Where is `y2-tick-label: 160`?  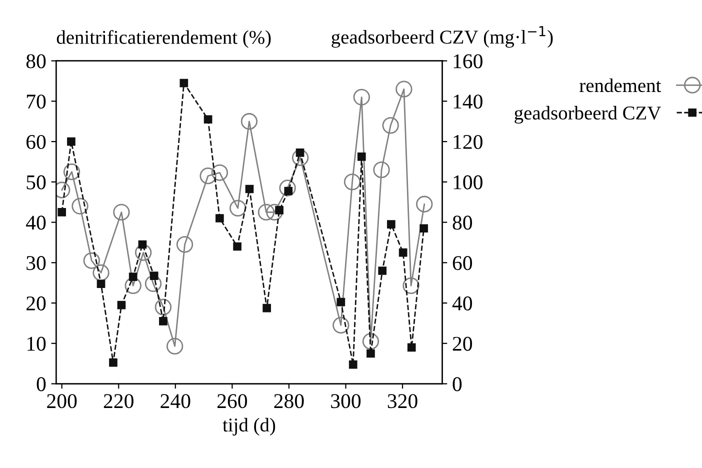 y2-tick-label: 160 is located at coordinates (468, 61).